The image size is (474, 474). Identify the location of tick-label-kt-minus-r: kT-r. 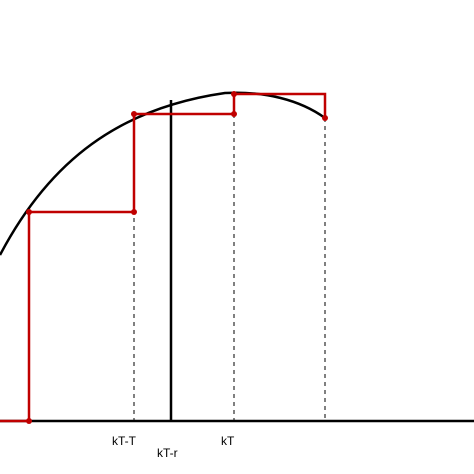
(167, 453).